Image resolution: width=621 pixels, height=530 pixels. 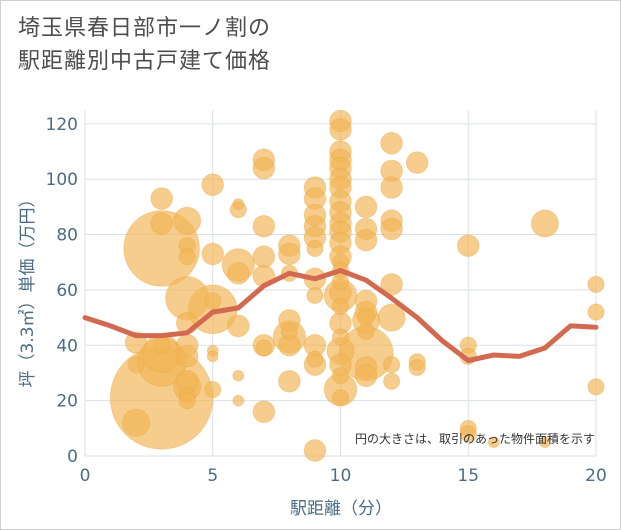 I want to click on y-tick-label: 100, so click(x=62, y=180).